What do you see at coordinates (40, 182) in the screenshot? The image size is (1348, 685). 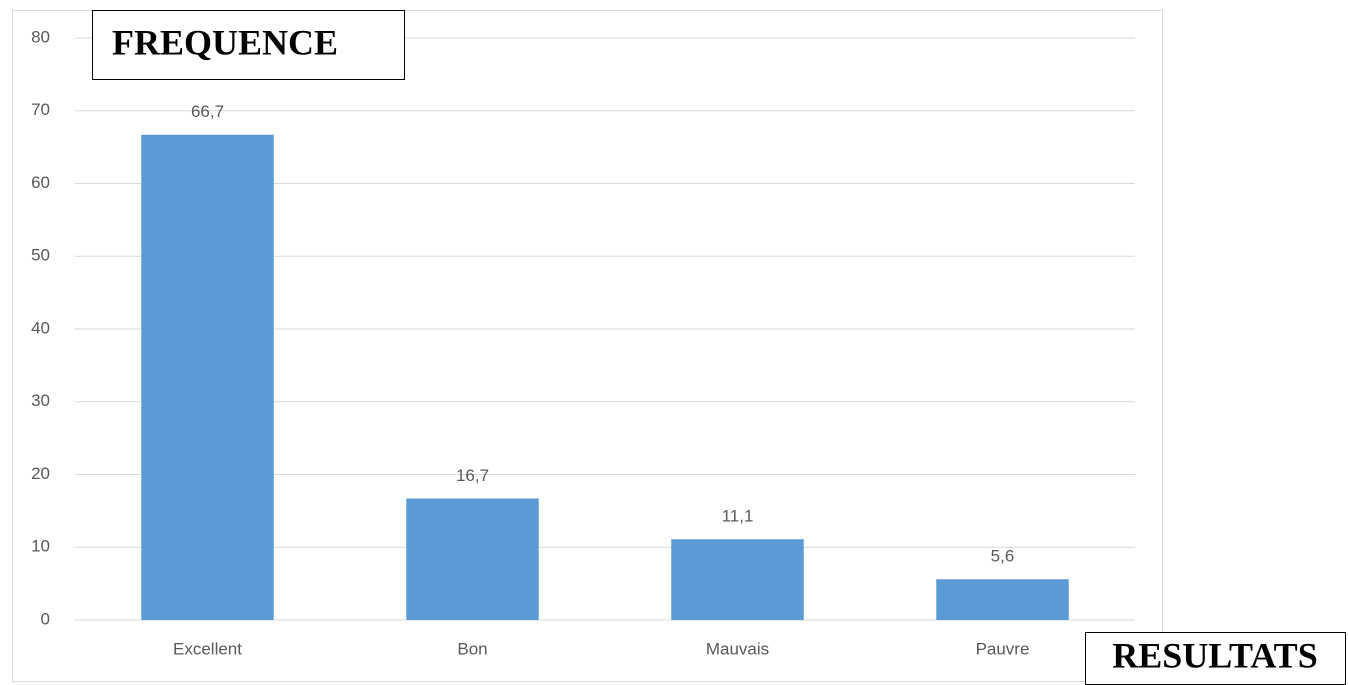 I see `y-tick-label: 60` at bounding box center [40, 182].